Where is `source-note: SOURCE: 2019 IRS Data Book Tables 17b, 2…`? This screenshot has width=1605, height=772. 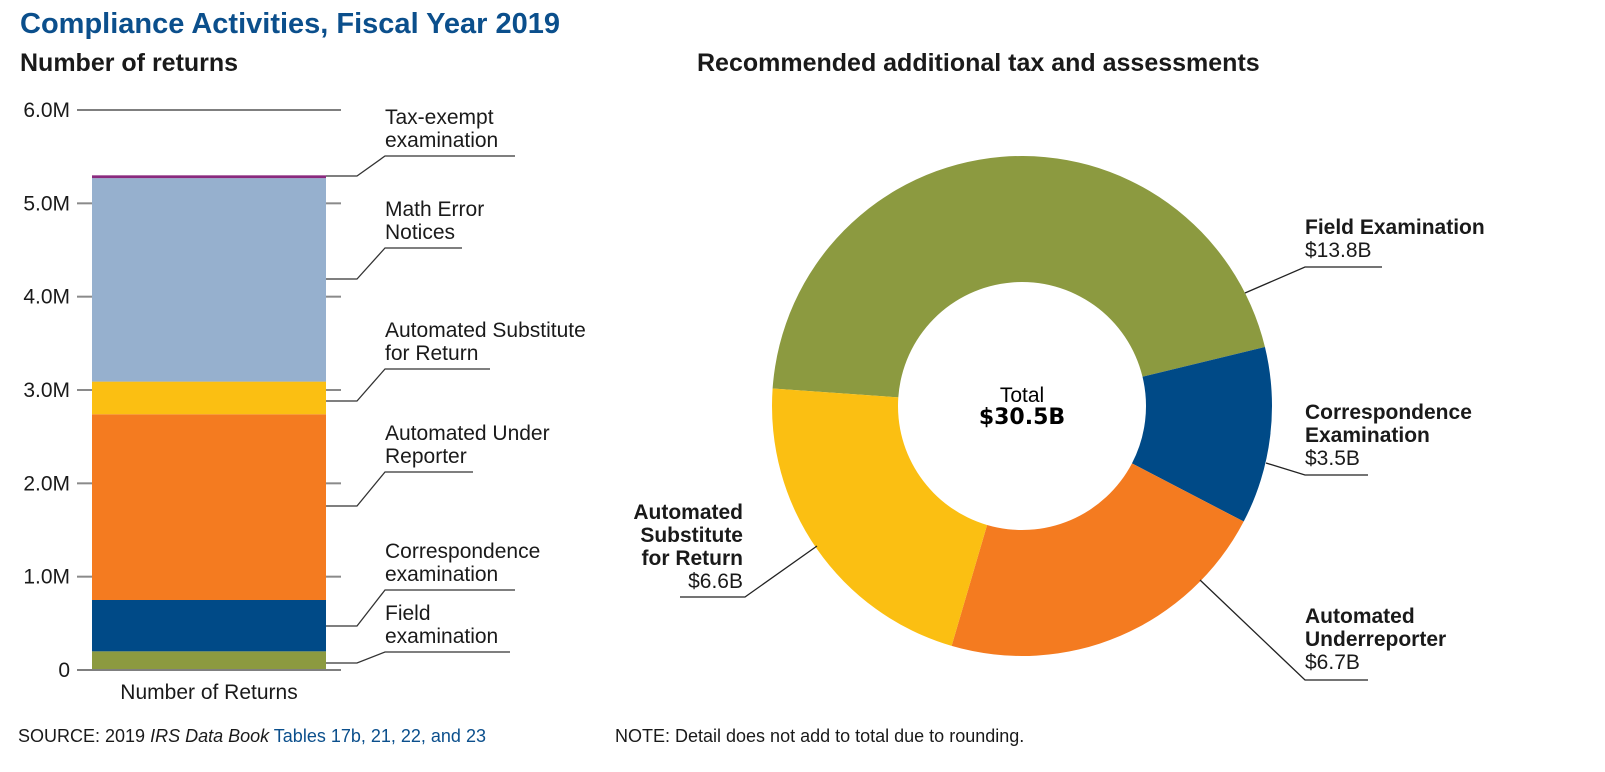 source-note: SOURCE: 2019 IRS Data Book Tables 17b, 2… is located at coordinates (252, 736).